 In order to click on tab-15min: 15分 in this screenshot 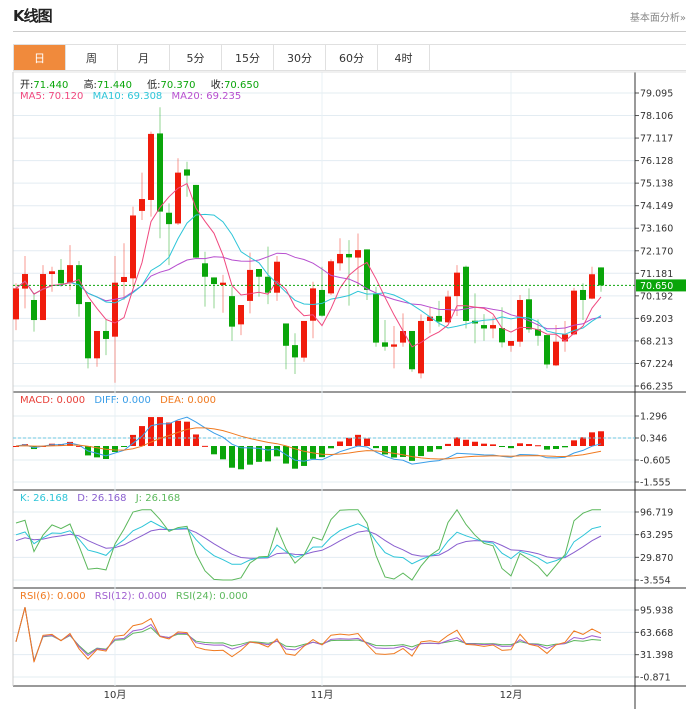, I will do `click(248, 57)`.